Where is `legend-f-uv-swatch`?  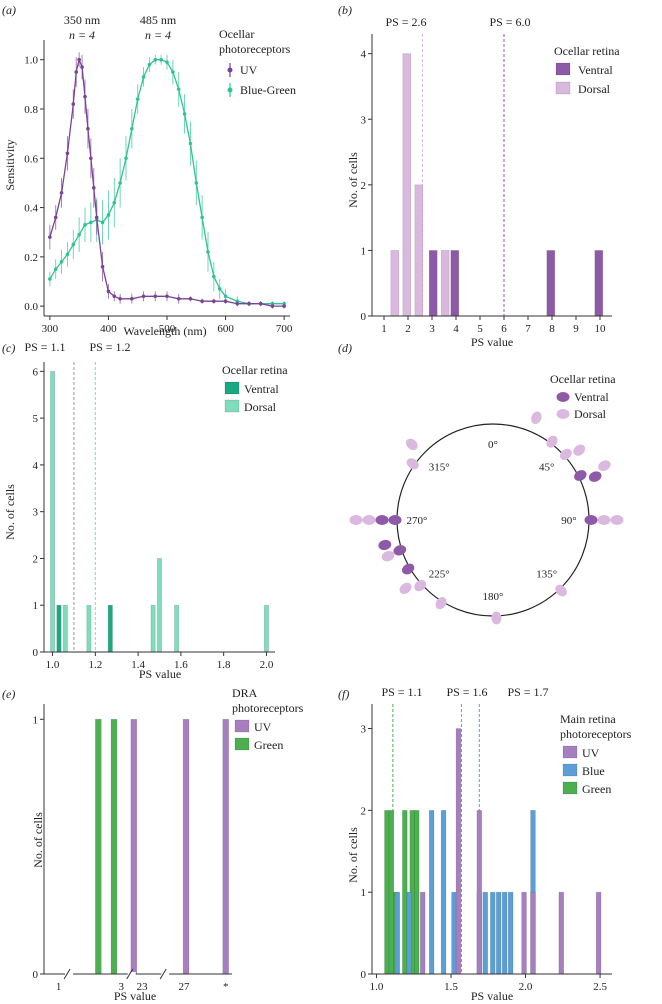
legend-f-uv-swatch is located at coordinates (570, 752).